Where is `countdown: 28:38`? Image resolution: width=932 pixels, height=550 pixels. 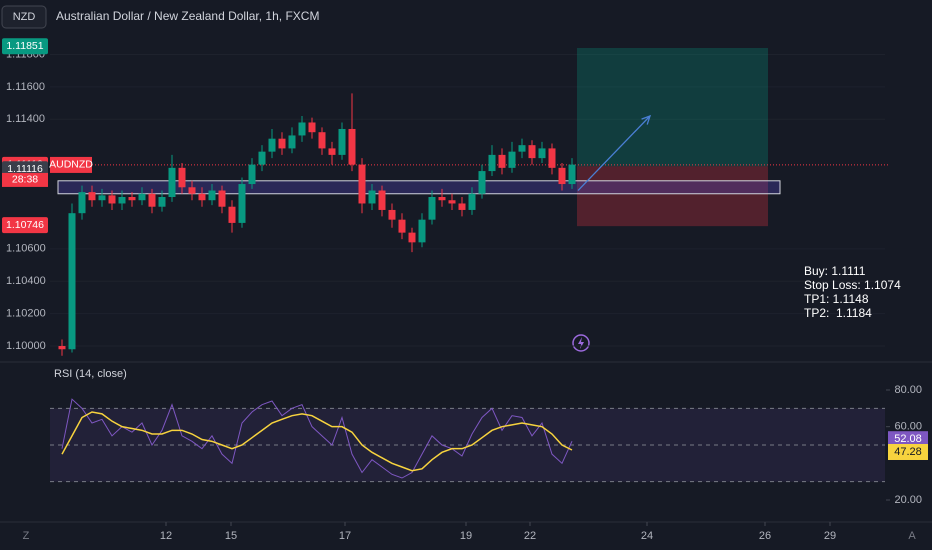
countdown: 28:38 is located at coordinates (25, 180).